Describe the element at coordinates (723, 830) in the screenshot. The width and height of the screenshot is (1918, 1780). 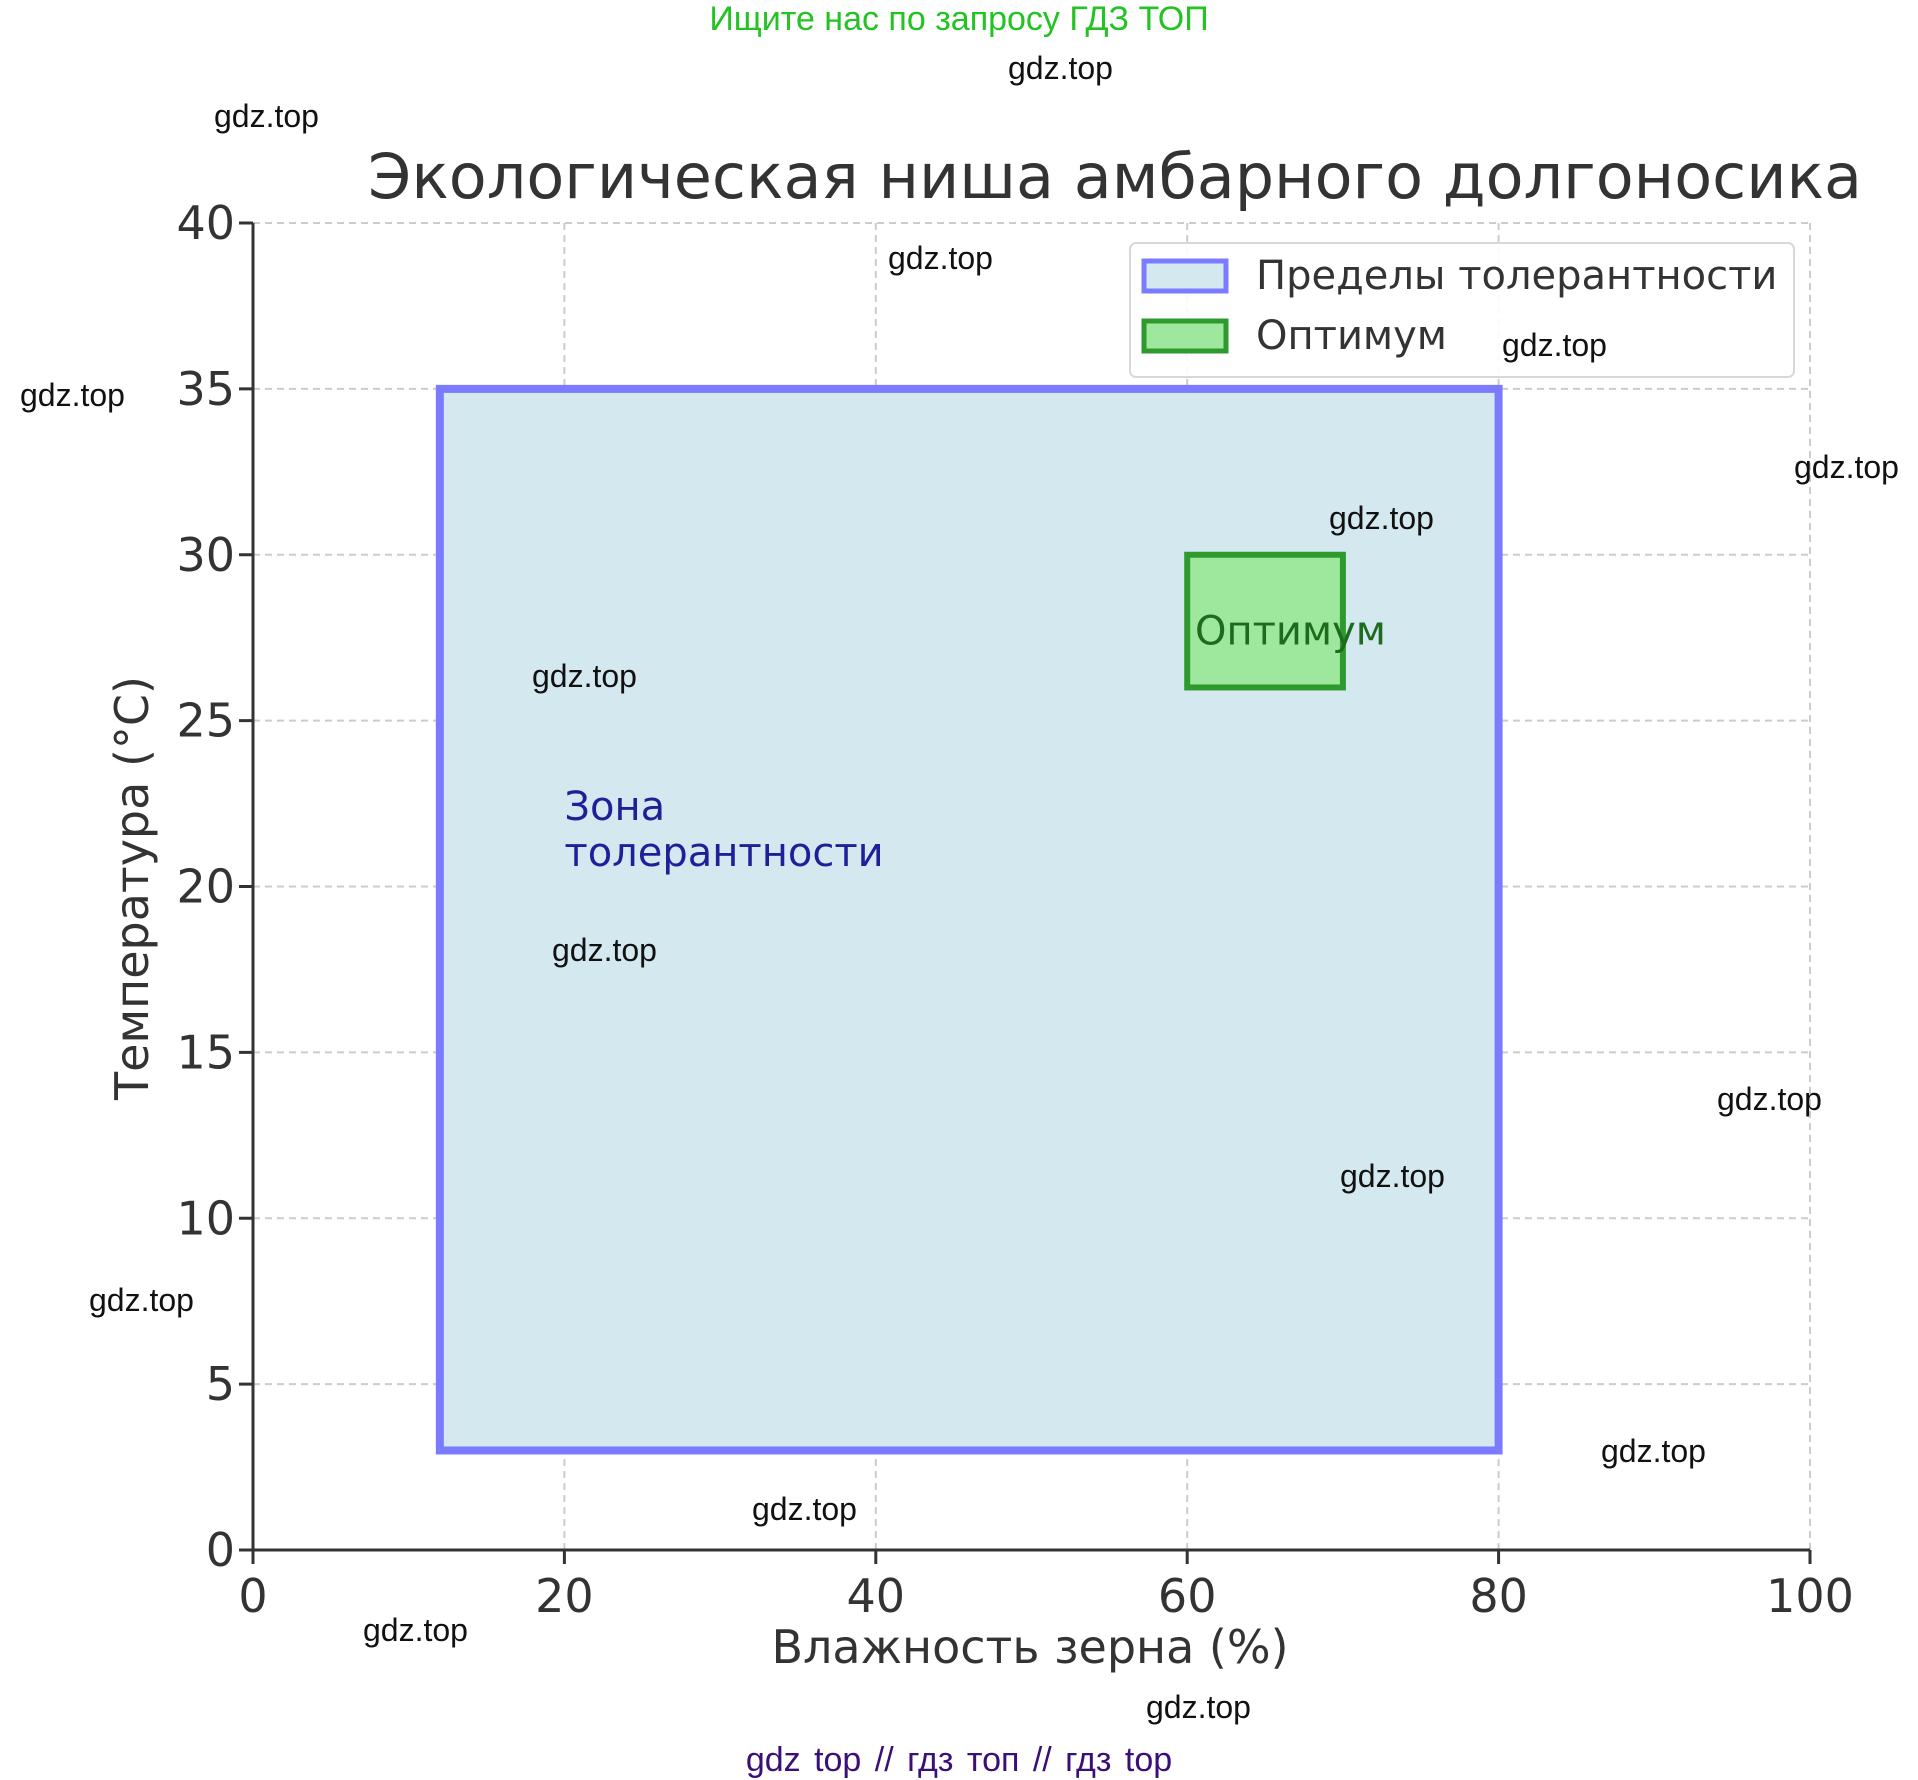
I see `tolerance-annotation: Зона толерантности` at that location.